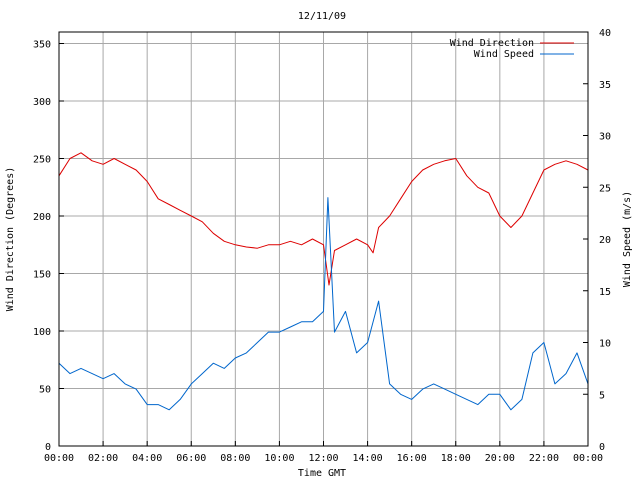 The image size is (640, 480). What do you see at coordinates (602, 447) in the screenshot?
I see `y-right-tick-label: 0` at bounding box center [602, 447].